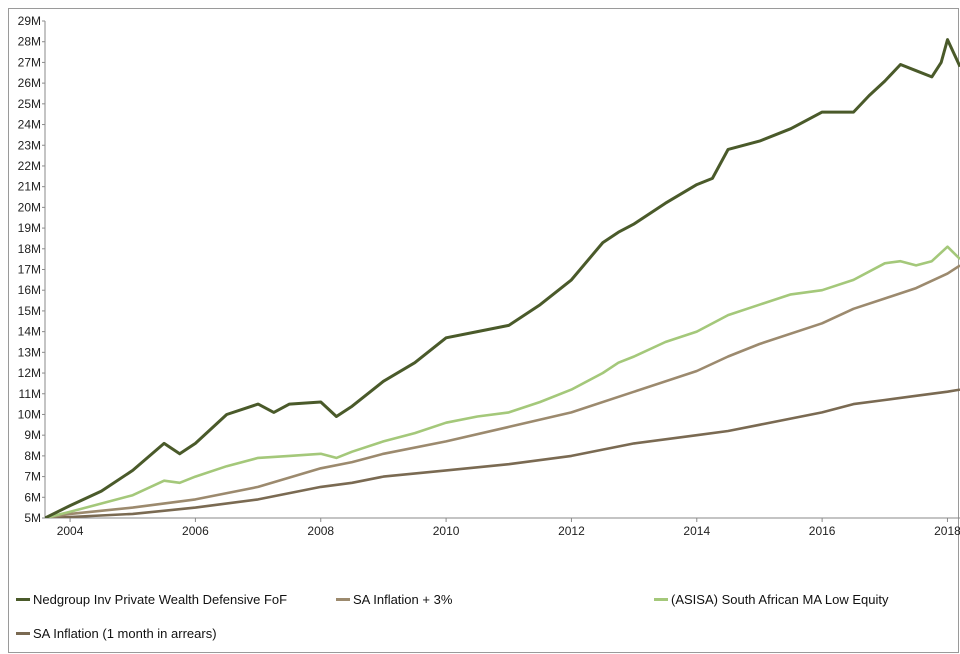 The width and height of the screenshot is (960, 654). Describe the element at coordinates (32, 435) in the screenshot. I see `y-tick-label: 9M` at that location.